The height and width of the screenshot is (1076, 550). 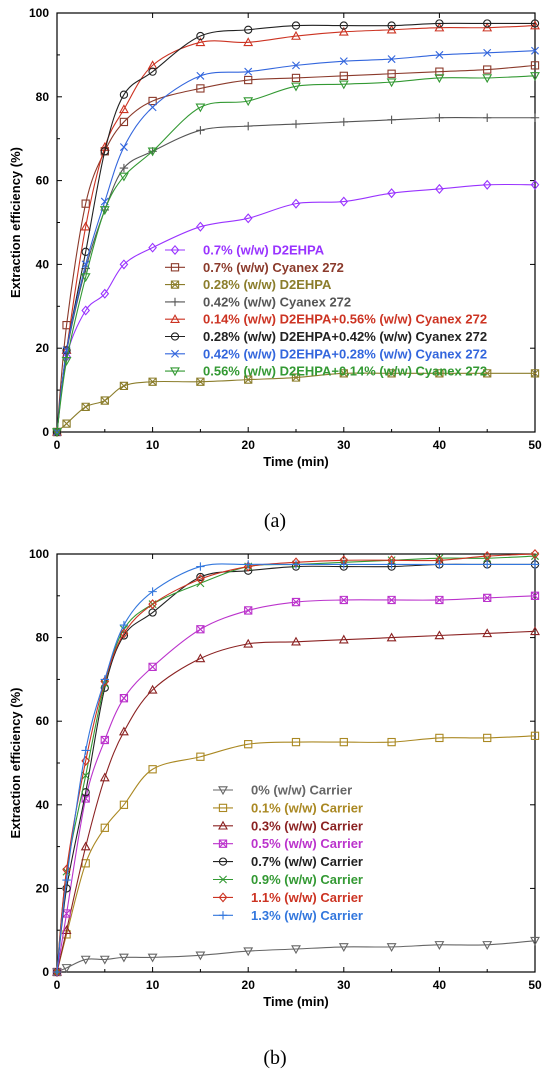 What do you see at coordinates (307, 843) in the screenshot?
I see `legend-label: 0.5% (w/w) Carrier` at bounding box center [307, 843].